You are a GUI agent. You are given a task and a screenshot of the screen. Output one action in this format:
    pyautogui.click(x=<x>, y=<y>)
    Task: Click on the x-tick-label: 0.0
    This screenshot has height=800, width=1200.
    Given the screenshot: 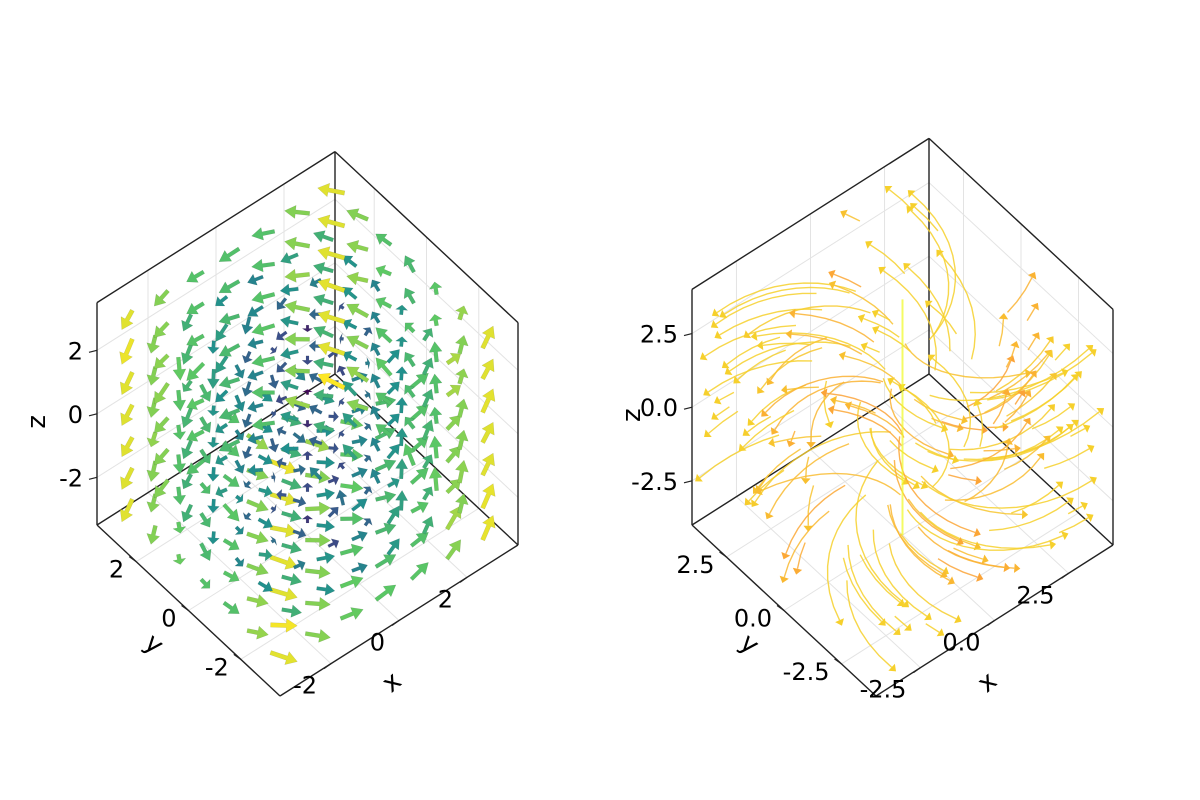 What is the action you would take?
    pyautogui.click(x=961, y=643)
    